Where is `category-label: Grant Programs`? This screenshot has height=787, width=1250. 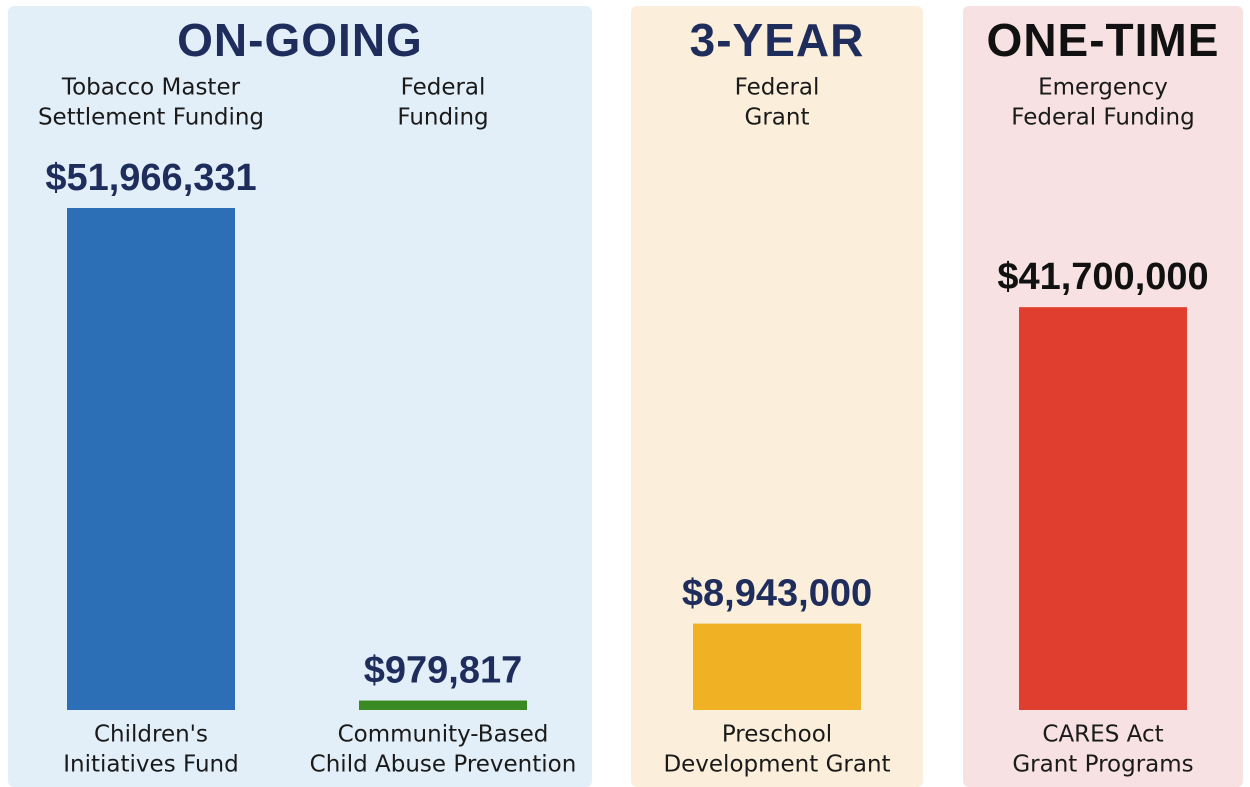
category-label: Grant Programs is located at coordinates (1102, 765).